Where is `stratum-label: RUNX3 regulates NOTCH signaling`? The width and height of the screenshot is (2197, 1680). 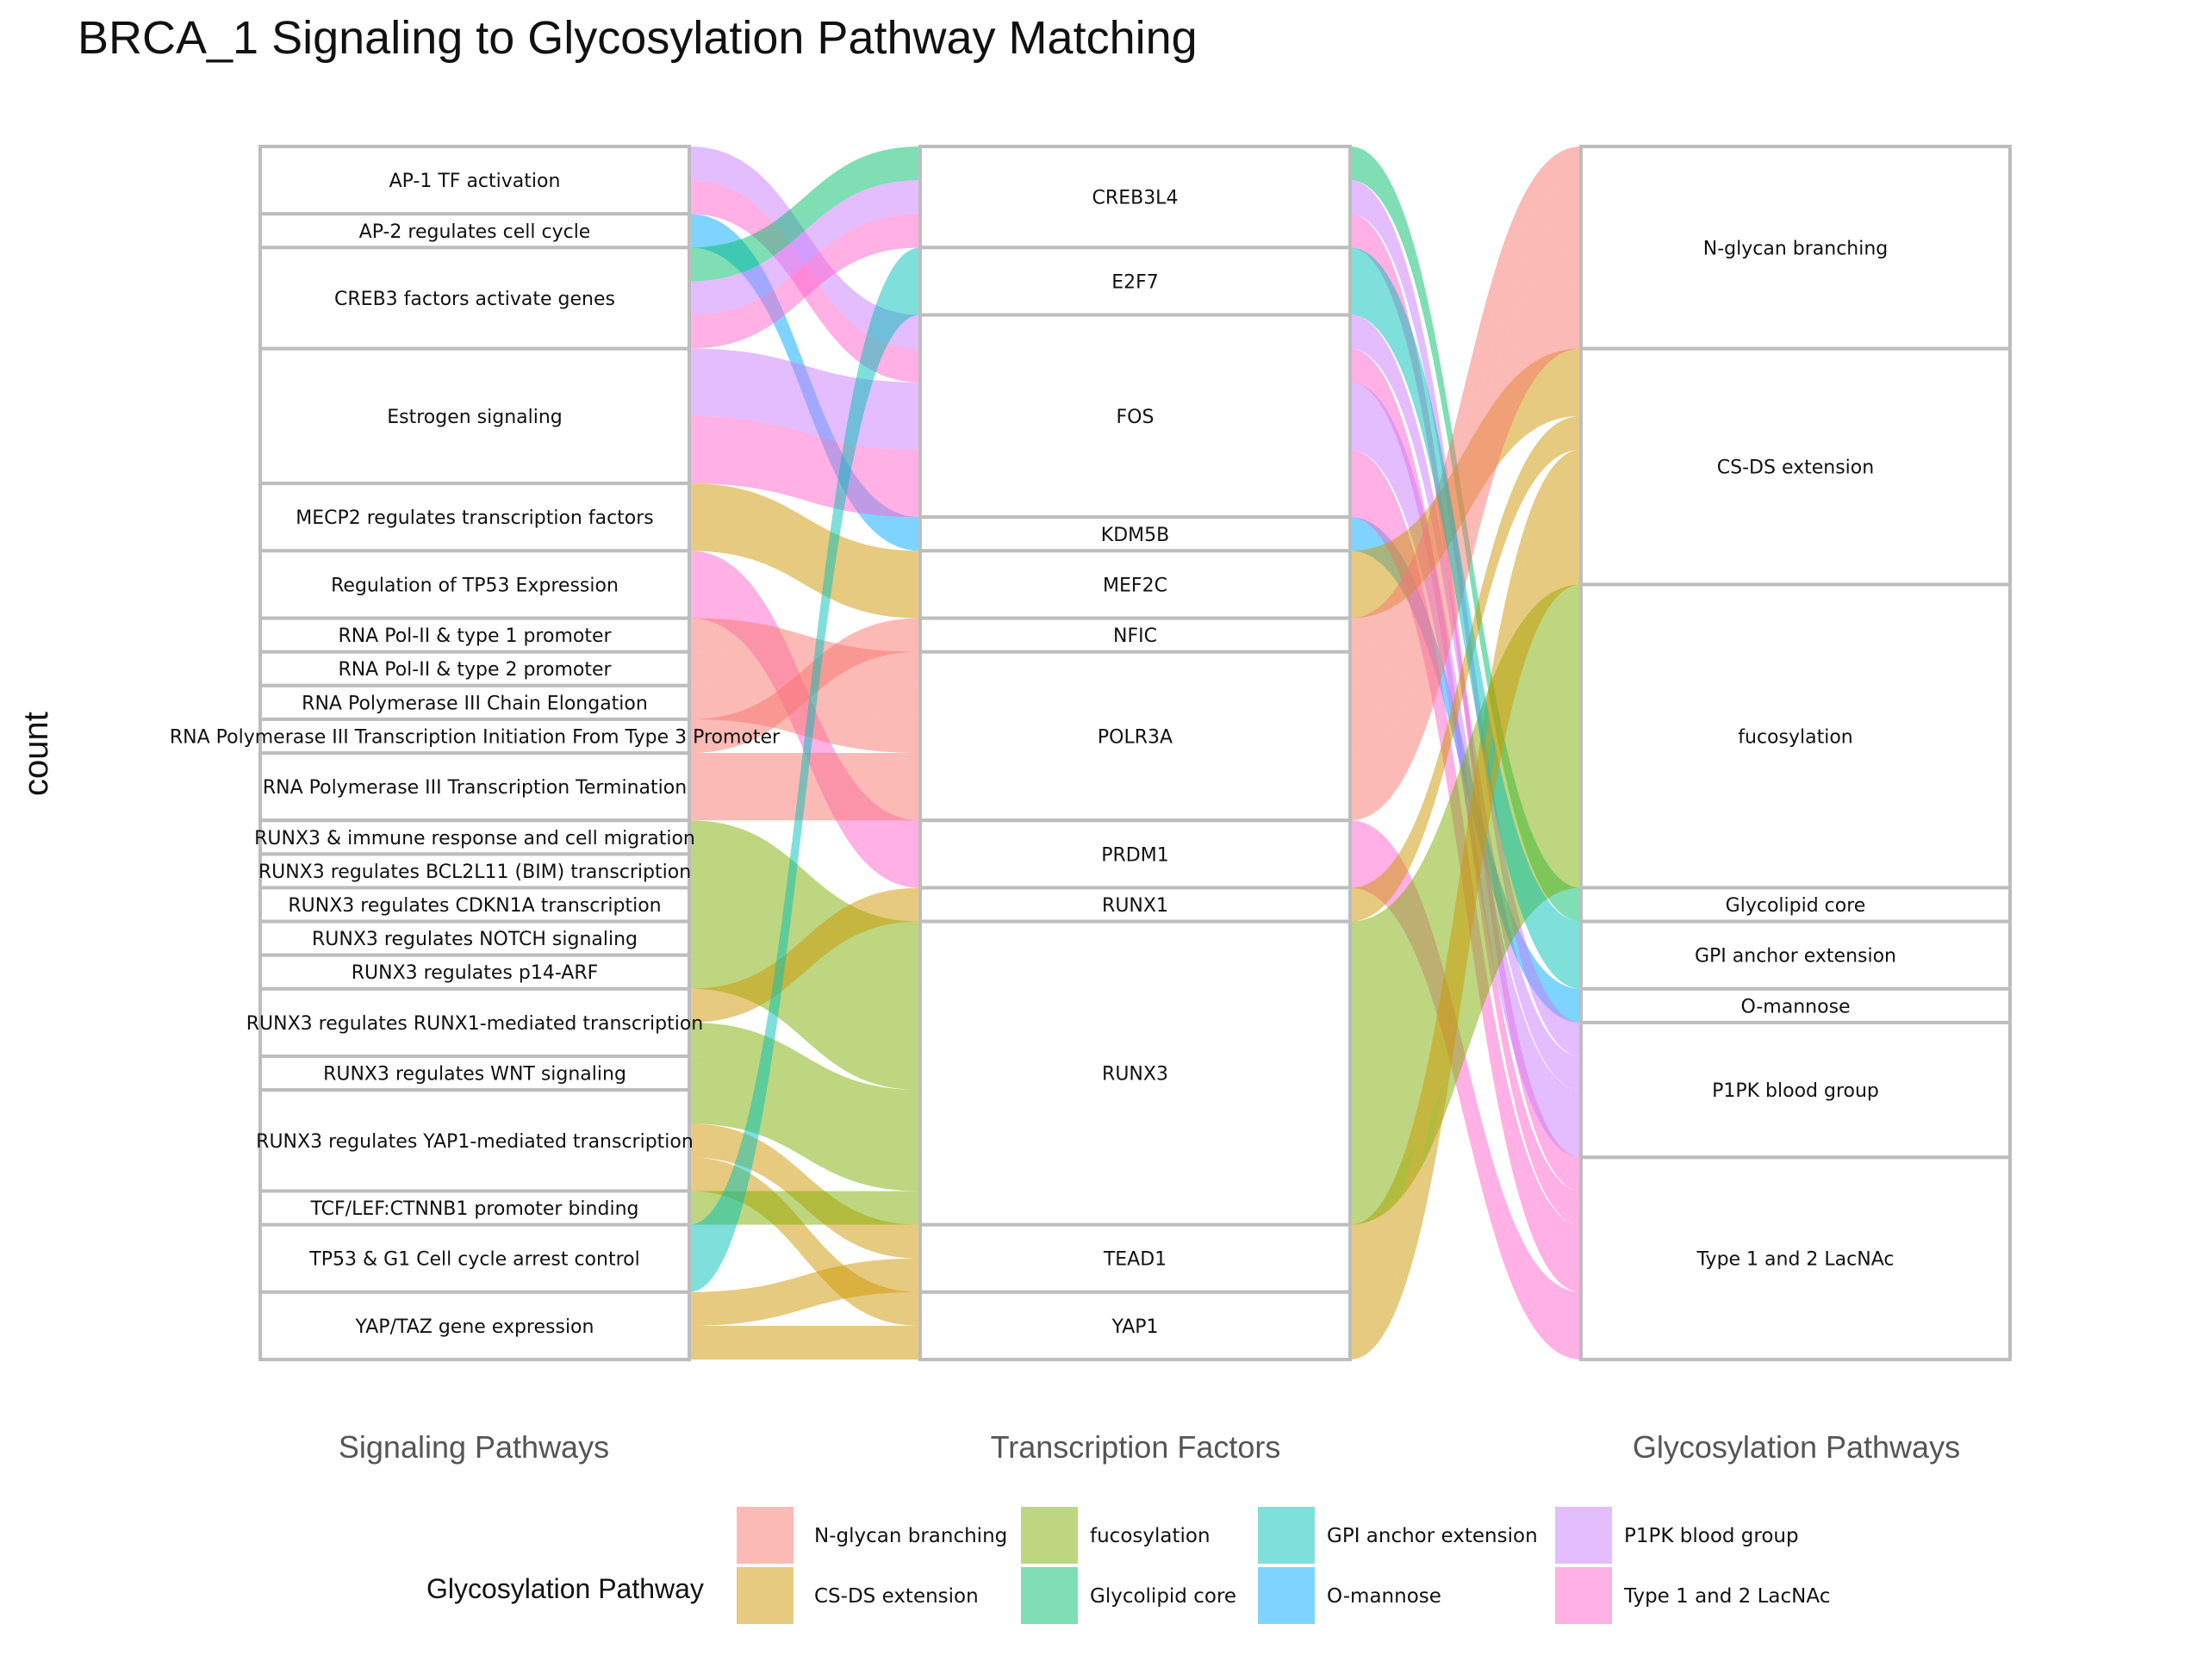
stratum-label: RUNX3 regulates NOTCH signaling is located at coordinates (475, 940).